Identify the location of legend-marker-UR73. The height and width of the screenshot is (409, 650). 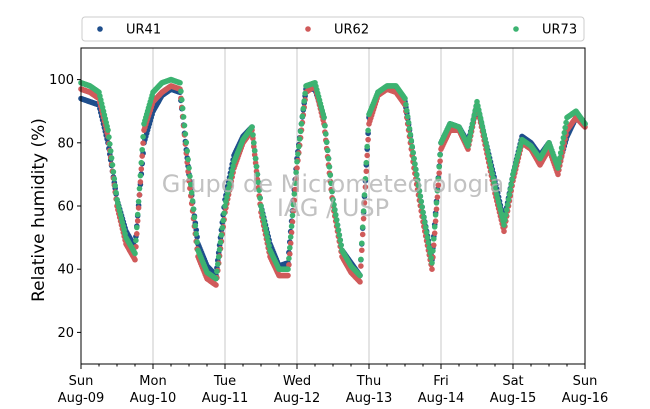
(516, 29).